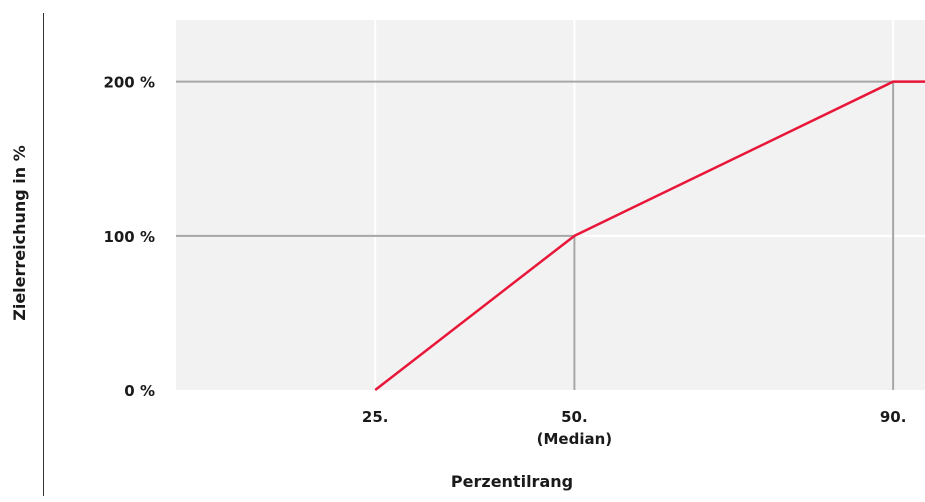 The height and width of the screenshot is (502, 925). What do you see at coordinates (575, 439) in the screenshot?
I see `x-tick-sublabel: (Median)` at bounding box center [575, 439].